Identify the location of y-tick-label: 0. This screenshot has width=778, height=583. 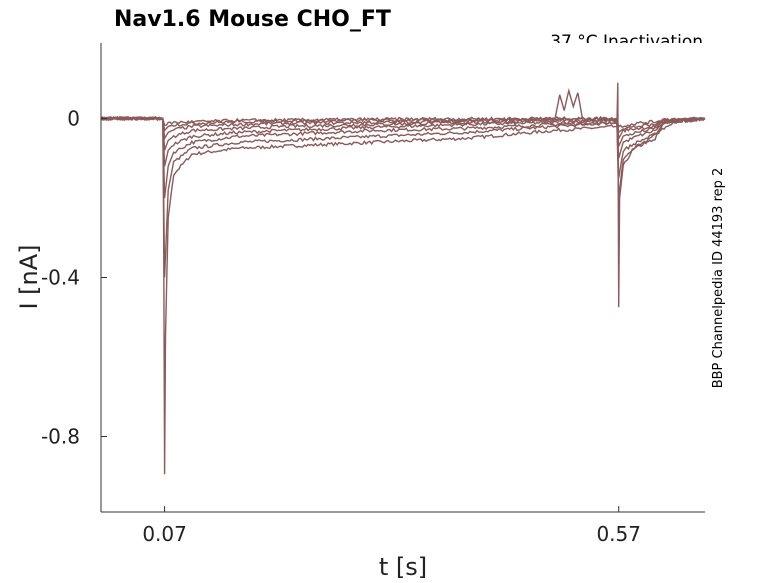
(73, 119).